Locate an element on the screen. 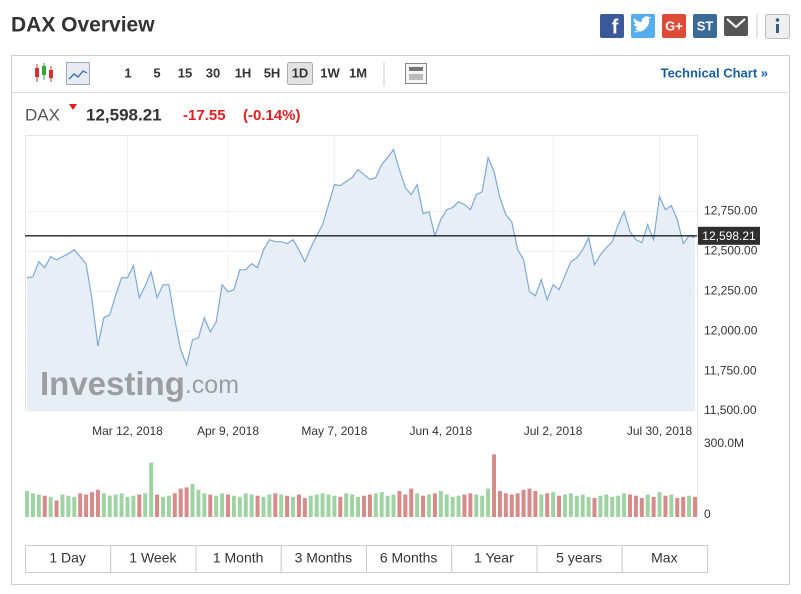 The width and height of the screenshot is (801, 594). range-button-label: 5 years is located at coordinates (579, 558).